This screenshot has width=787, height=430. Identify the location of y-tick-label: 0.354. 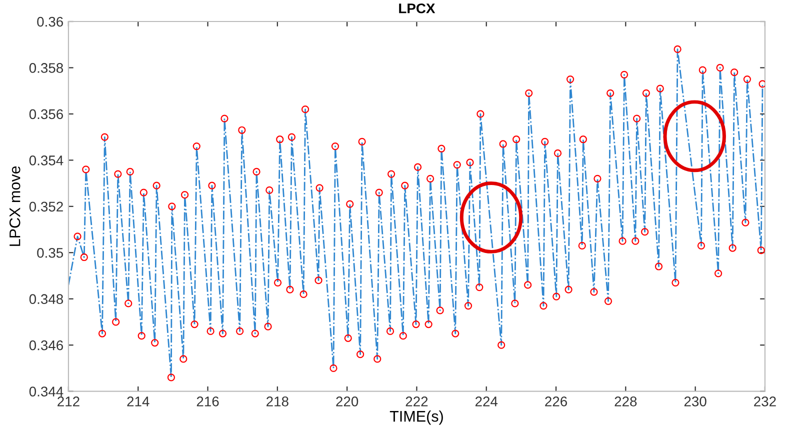
(46, 161).